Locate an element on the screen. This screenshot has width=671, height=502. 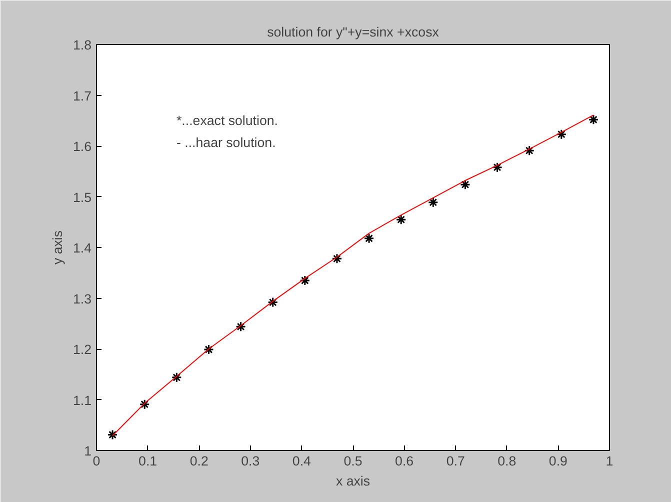
x-tick-label: 0.7 is located at coordinates (455, 461).